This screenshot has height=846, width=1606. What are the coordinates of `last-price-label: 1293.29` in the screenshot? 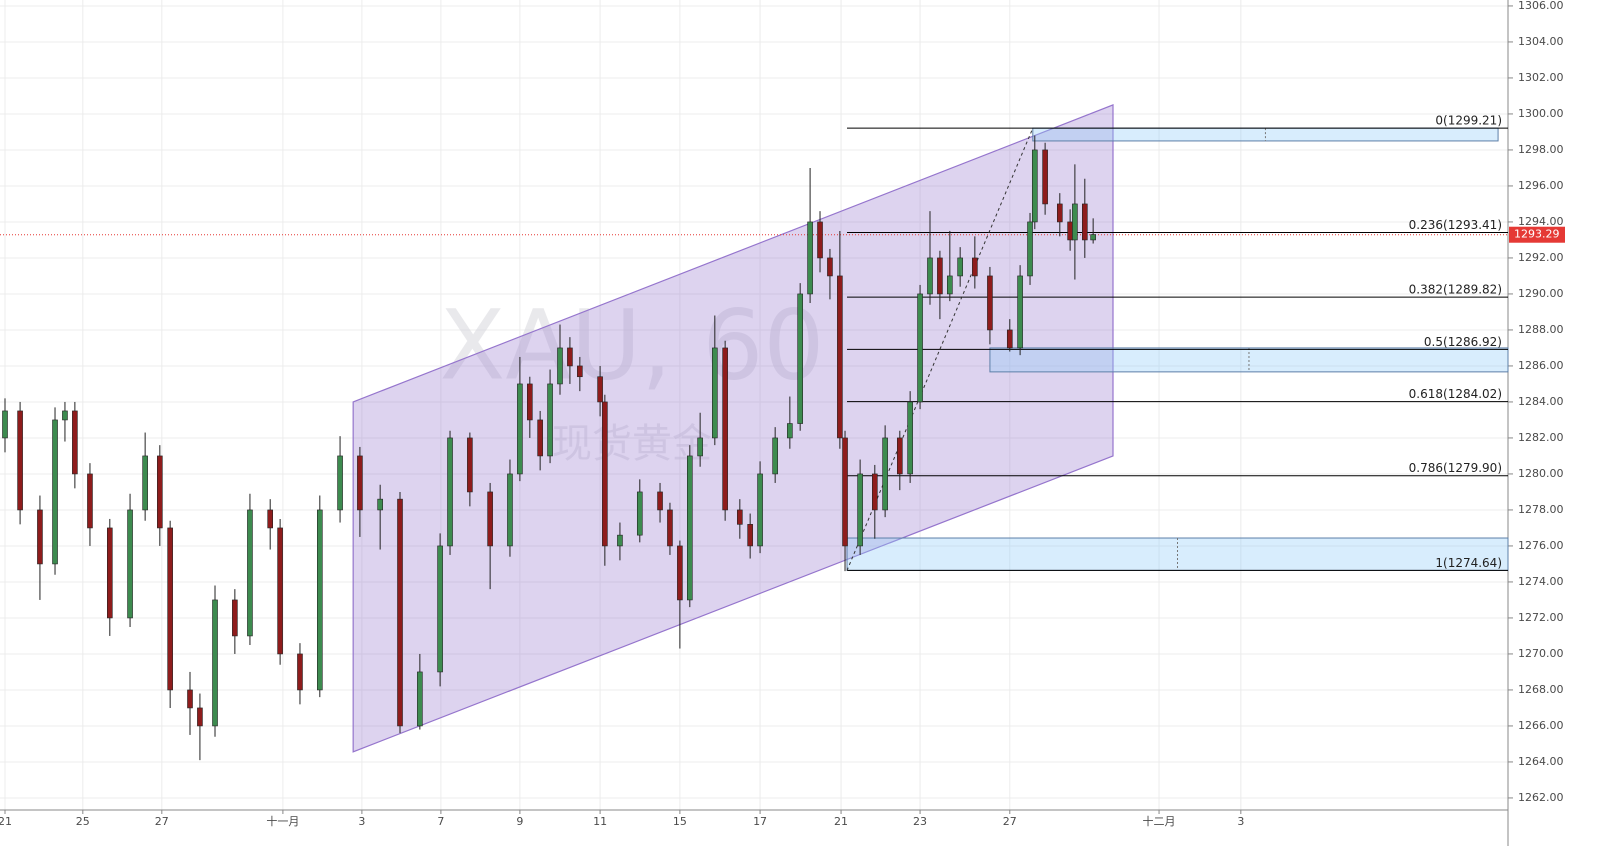 It's located at (1537, 234).